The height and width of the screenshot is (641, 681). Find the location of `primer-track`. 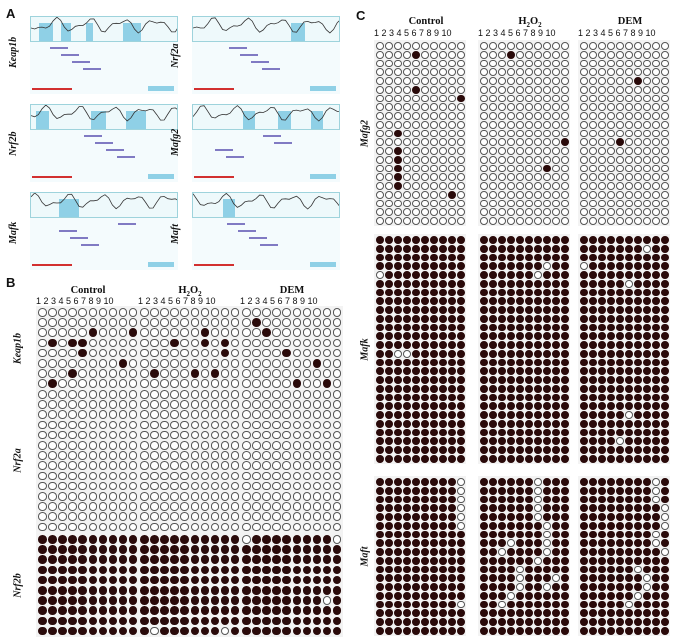

primer-track is located at coordinates (266, 156).